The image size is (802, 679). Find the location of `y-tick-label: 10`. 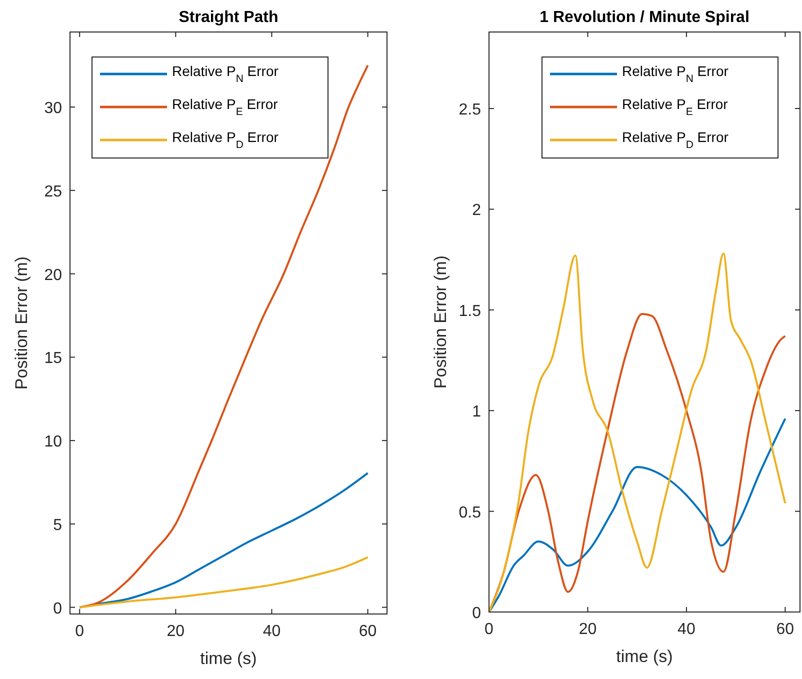

y-tick-label: 10 is located at coordinates (53, 442).